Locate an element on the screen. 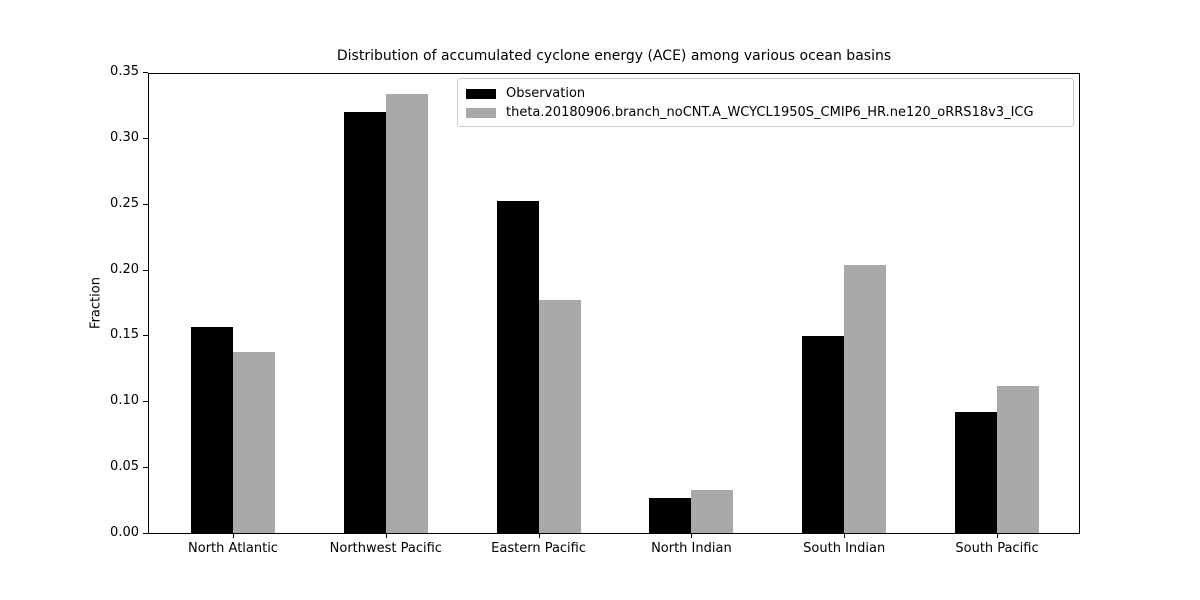 The width and height of the screenshot is (1200, 600). x-tick-label-2: Eastern Pacific is located at coordinates (539, 548).